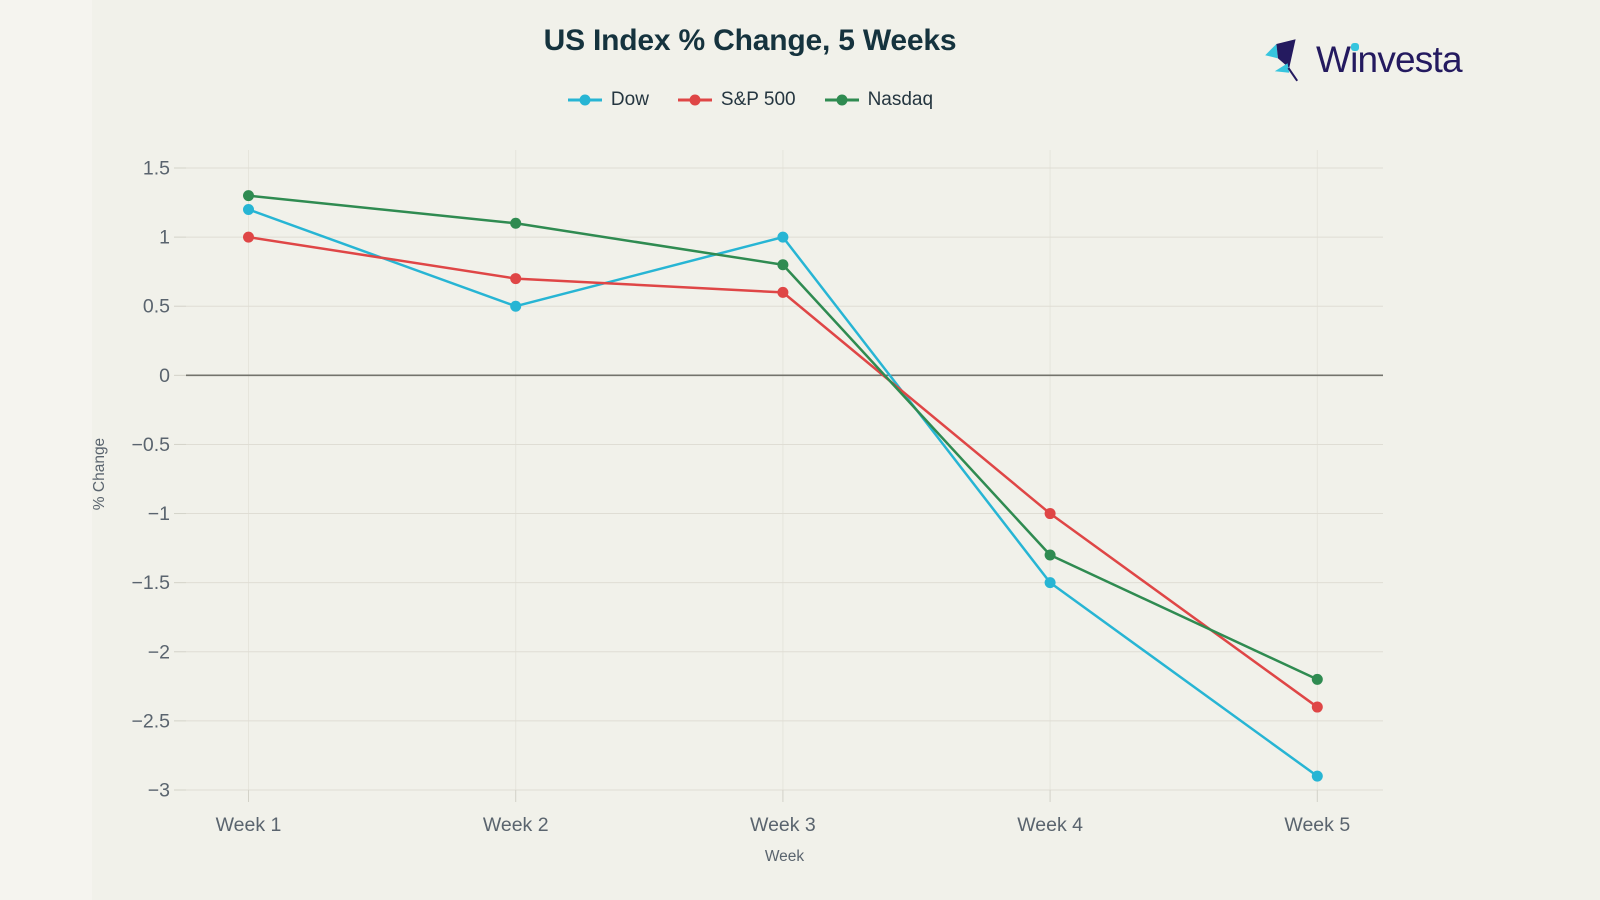 Image resolution: width=1600 pixels, height=900 pixels. I want to click on winvesta-bird-icon, so click(1282, 60).